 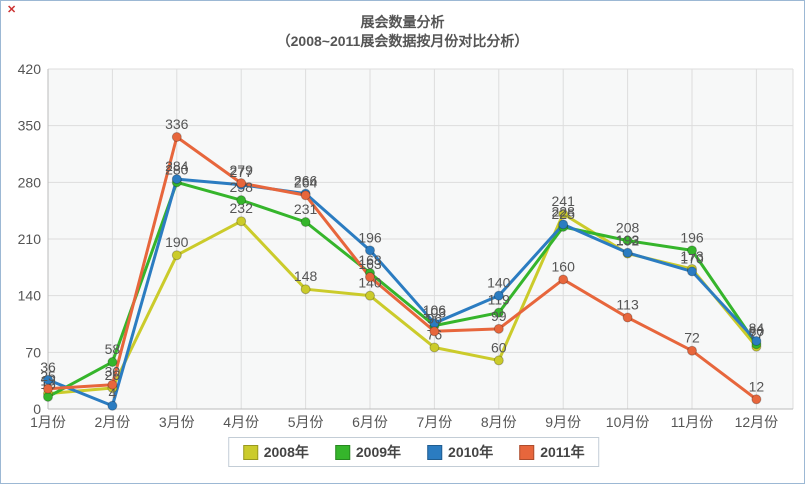 I want to click on data-point-2011年-5月份, so click(x=305, y=195).